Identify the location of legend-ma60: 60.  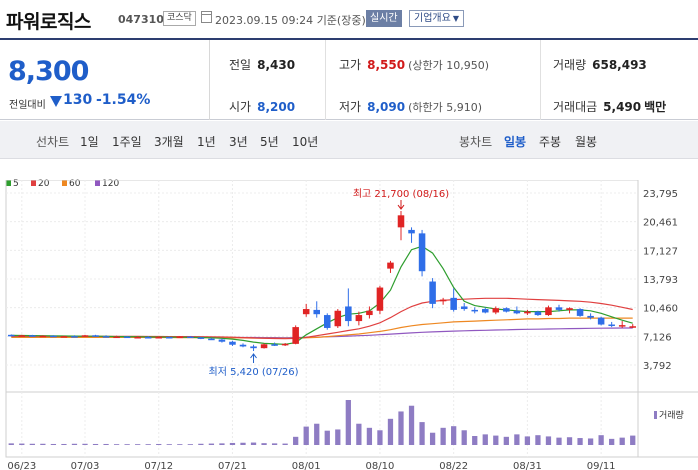
(71, 184).